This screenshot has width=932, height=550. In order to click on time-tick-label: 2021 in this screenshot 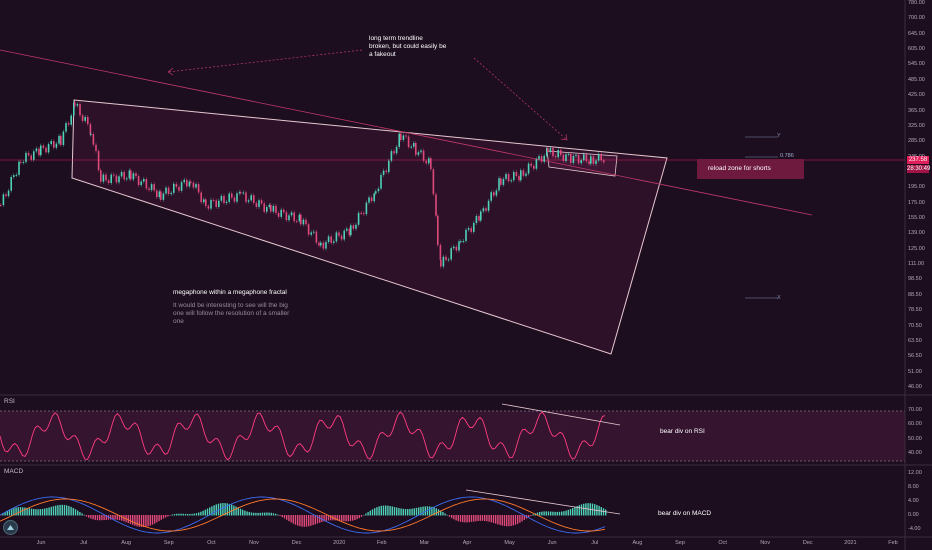, I will do `click(850, 543)`.